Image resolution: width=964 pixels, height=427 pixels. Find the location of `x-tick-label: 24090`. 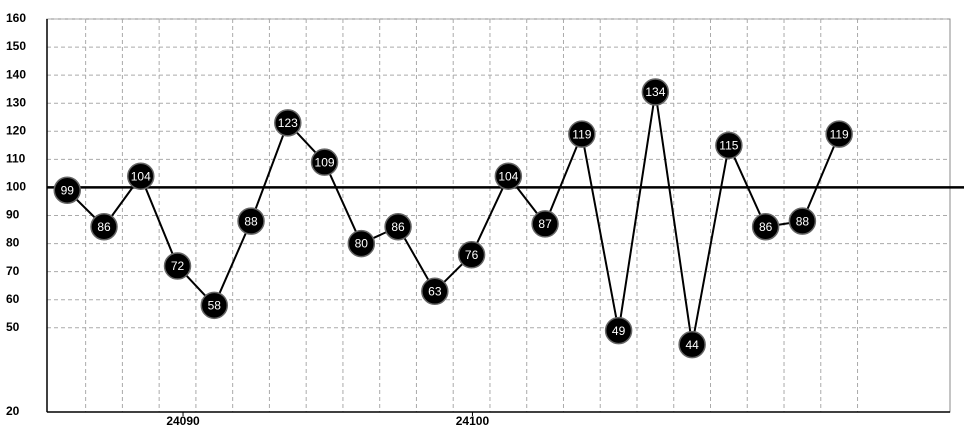

x-tick-label: 24090 is located at coordinates (183, 420).